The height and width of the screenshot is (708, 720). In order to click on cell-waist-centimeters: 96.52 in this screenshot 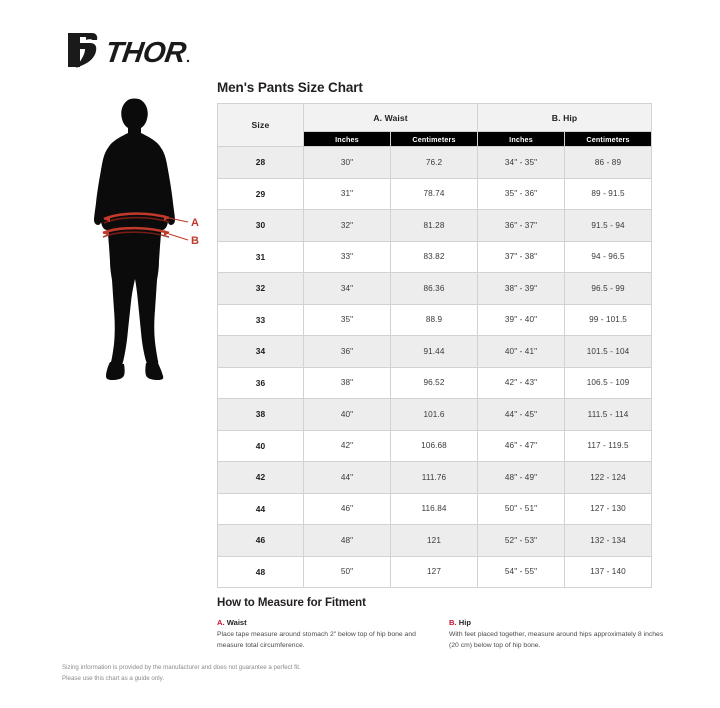, I will do `click(434, 382)`.